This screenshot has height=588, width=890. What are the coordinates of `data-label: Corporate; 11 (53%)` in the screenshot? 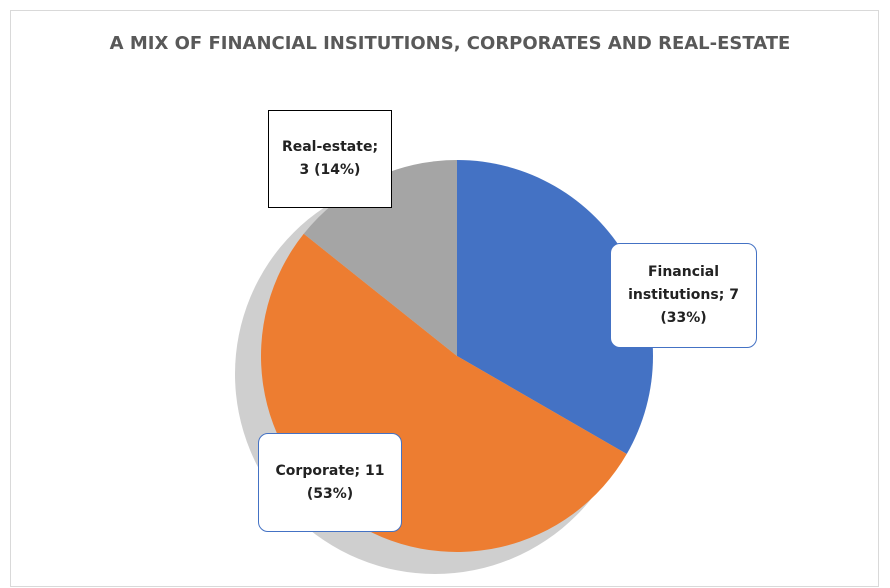 It's located at (330, 482).